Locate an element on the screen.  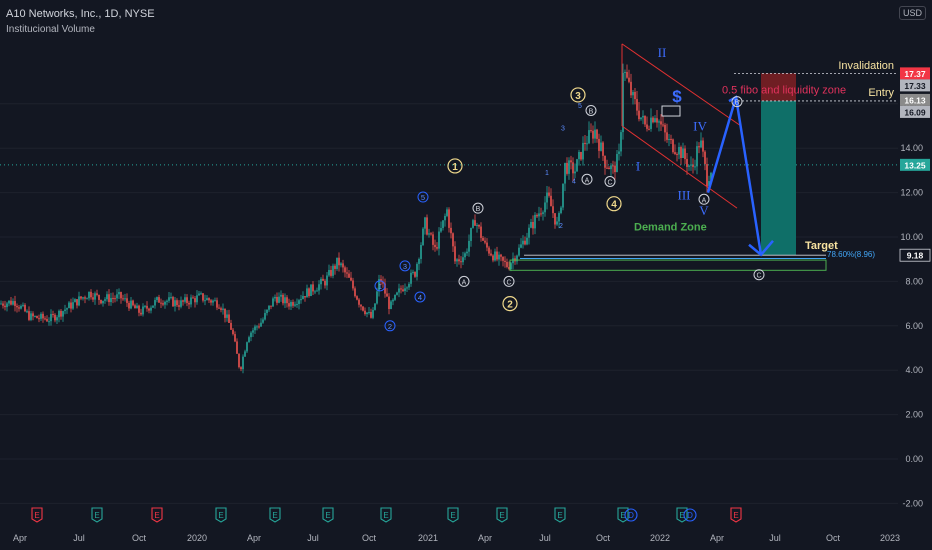
x-tick-label: Oct is located at coordinates (603, 538).